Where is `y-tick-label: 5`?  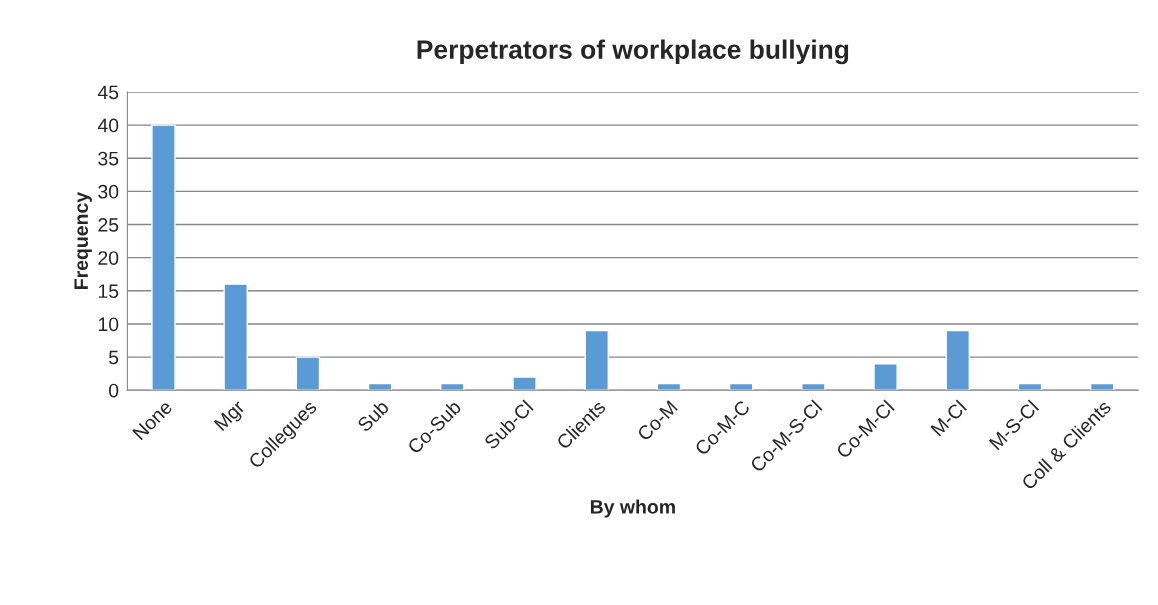
y-tick-label: 5 is located at coordinates (114, 357).